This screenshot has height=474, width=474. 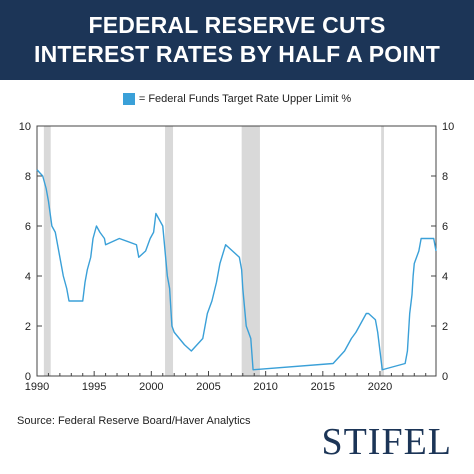 I want to click on x-tick-label: 2000, so click(x=151, y=387).